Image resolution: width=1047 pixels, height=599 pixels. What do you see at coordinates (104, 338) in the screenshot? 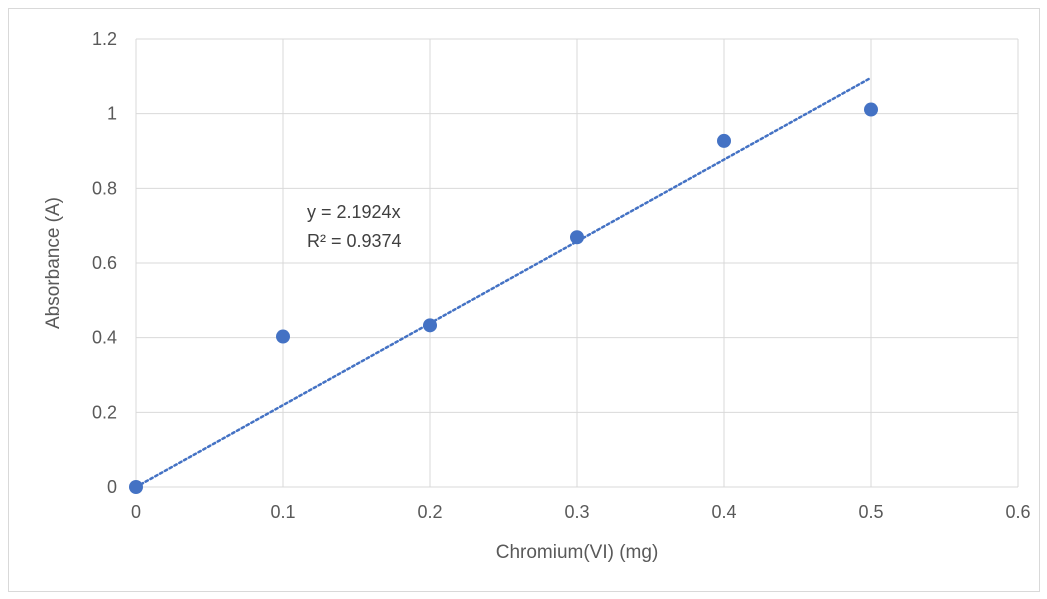
I see `y-tick-label: 0.4` at bounding box center [104, 338].